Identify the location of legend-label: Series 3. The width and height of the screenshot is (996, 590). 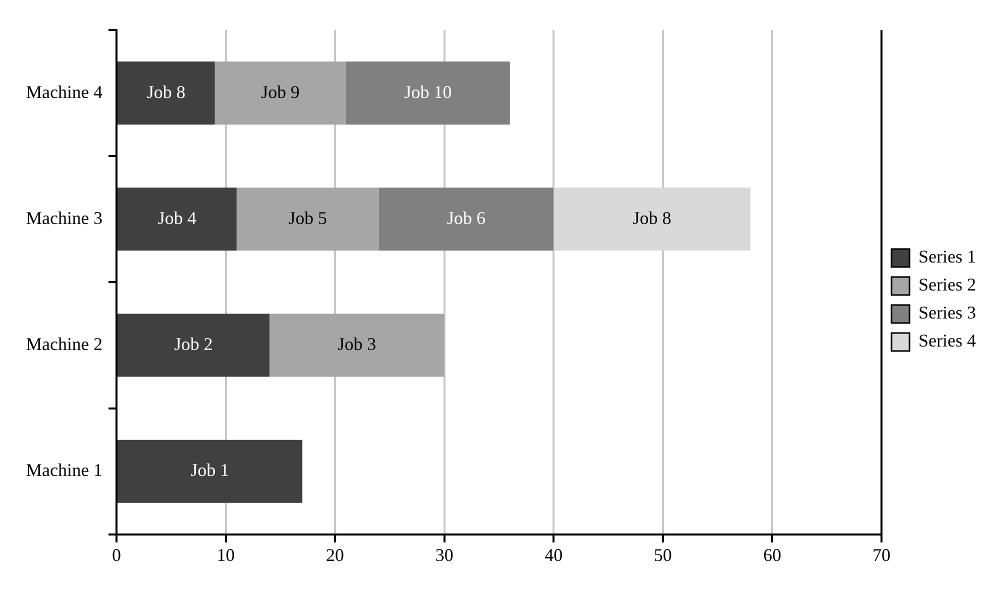
(947, 312).